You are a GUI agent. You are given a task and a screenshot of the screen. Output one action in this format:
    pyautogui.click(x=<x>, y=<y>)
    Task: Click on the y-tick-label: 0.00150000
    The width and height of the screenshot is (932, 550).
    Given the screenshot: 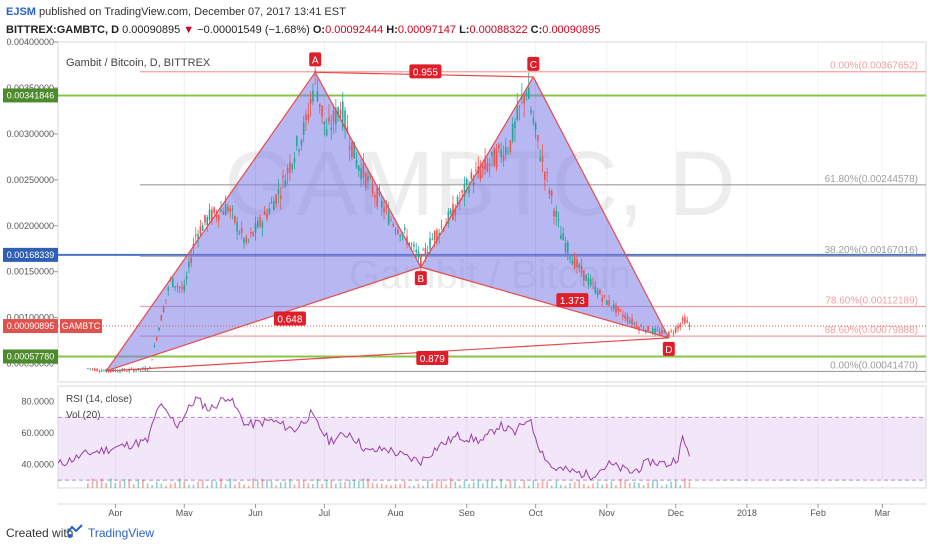 What is the action you would take?
    pyautogui.click(x=30, y=272)
    